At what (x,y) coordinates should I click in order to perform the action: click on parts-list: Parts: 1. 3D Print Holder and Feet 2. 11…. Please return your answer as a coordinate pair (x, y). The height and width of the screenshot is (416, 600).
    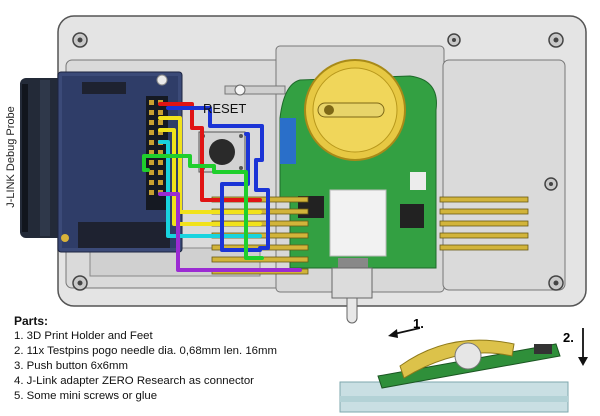
    Looking at the image, I should click on (145, 359).